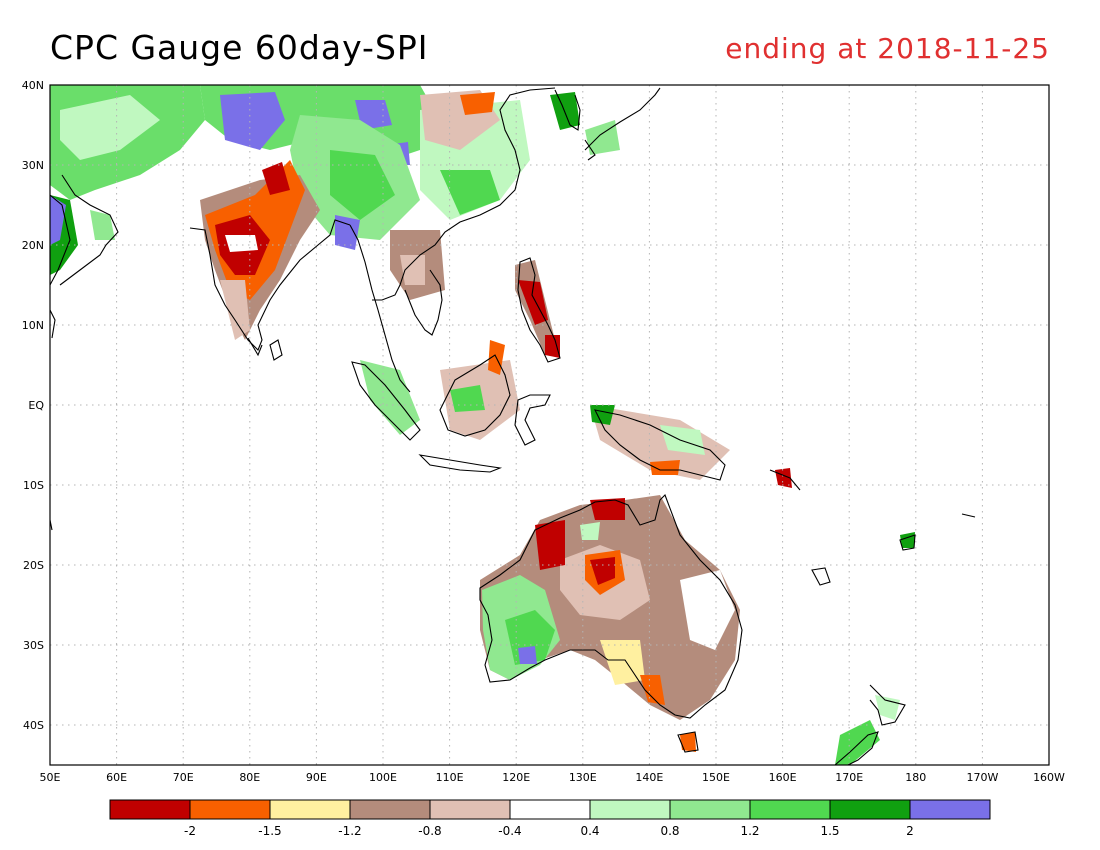  Describe the element at coordinates (910, 831) in the screenshot. I see `legend-label: 2` at that location.